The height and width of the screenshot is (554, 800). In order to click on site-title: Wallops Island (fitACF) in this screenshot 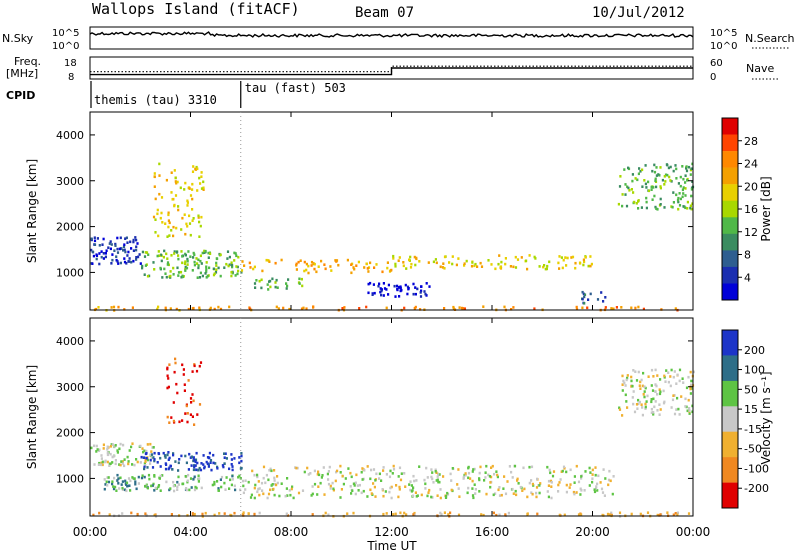, I will do `click(196, 9)`.